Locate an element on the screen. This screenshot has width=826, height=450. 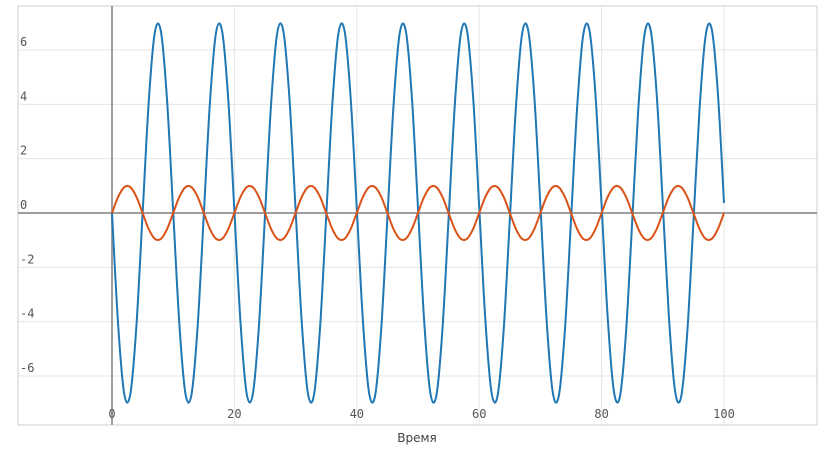
x-tick-label: 80 is located at coordinates (601, 414).